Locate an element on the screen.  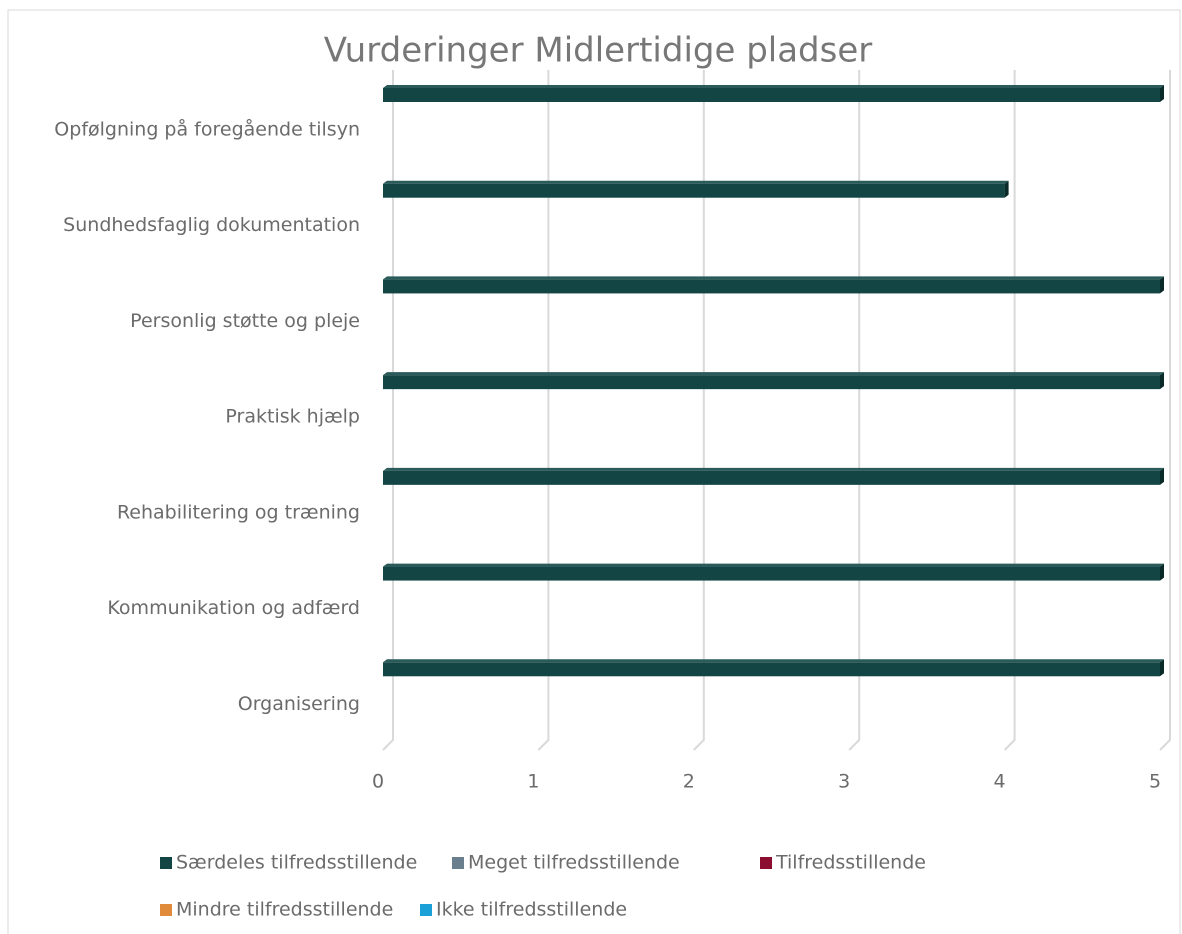
x-tick-label: 5 is located at coordinates (1155, 782).